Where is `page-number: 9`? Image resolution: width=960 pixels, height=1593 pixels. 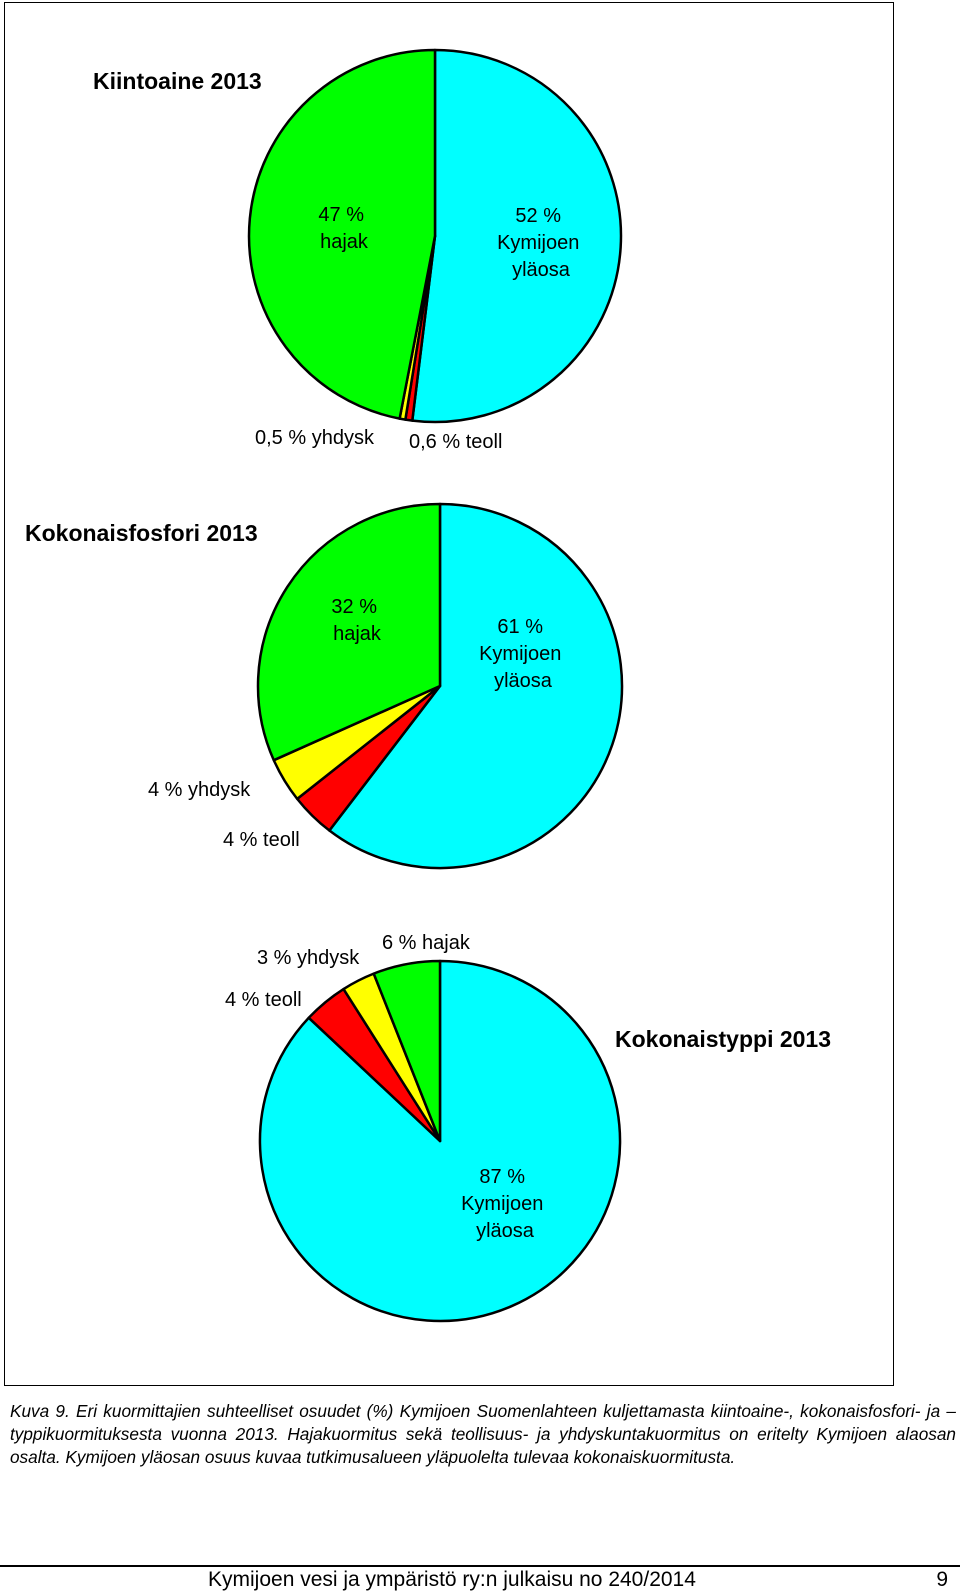 page-number: 9 is located at coordinates (942, 1579).